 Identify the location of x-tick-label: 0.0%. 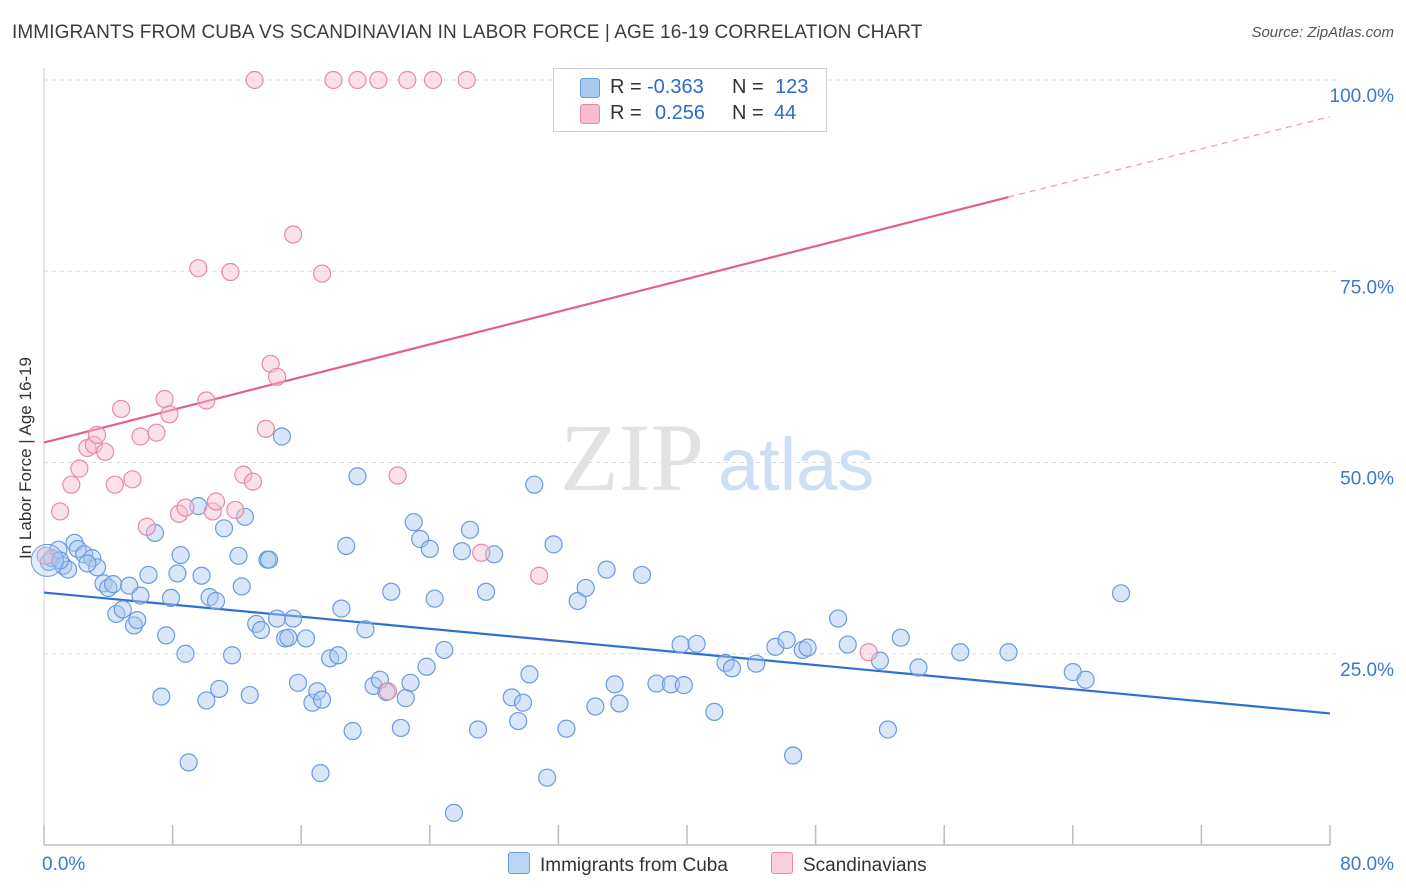
(63, 864).